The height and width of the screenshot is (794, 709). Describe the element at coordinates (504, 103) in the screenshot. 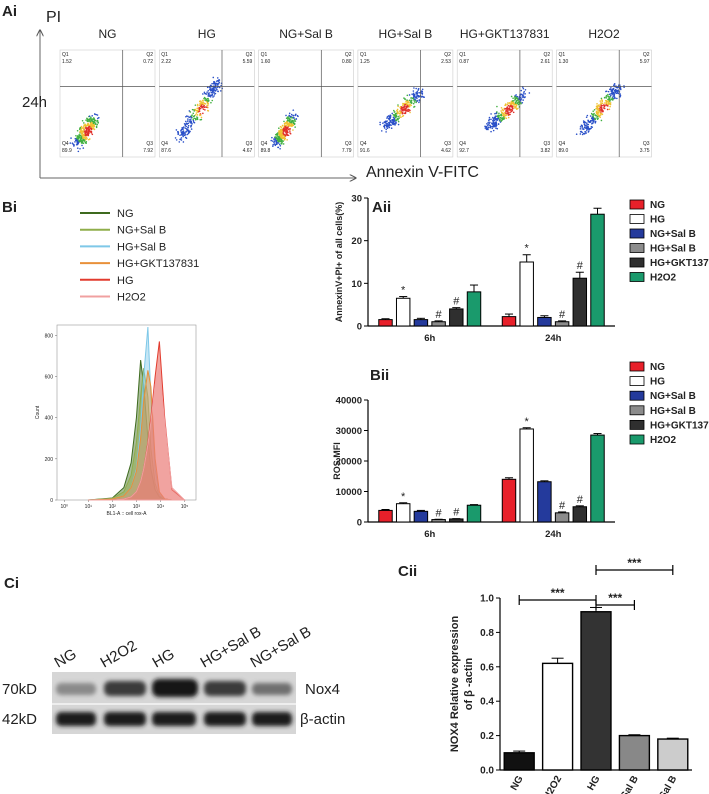

I see `flow-frame` at that location.